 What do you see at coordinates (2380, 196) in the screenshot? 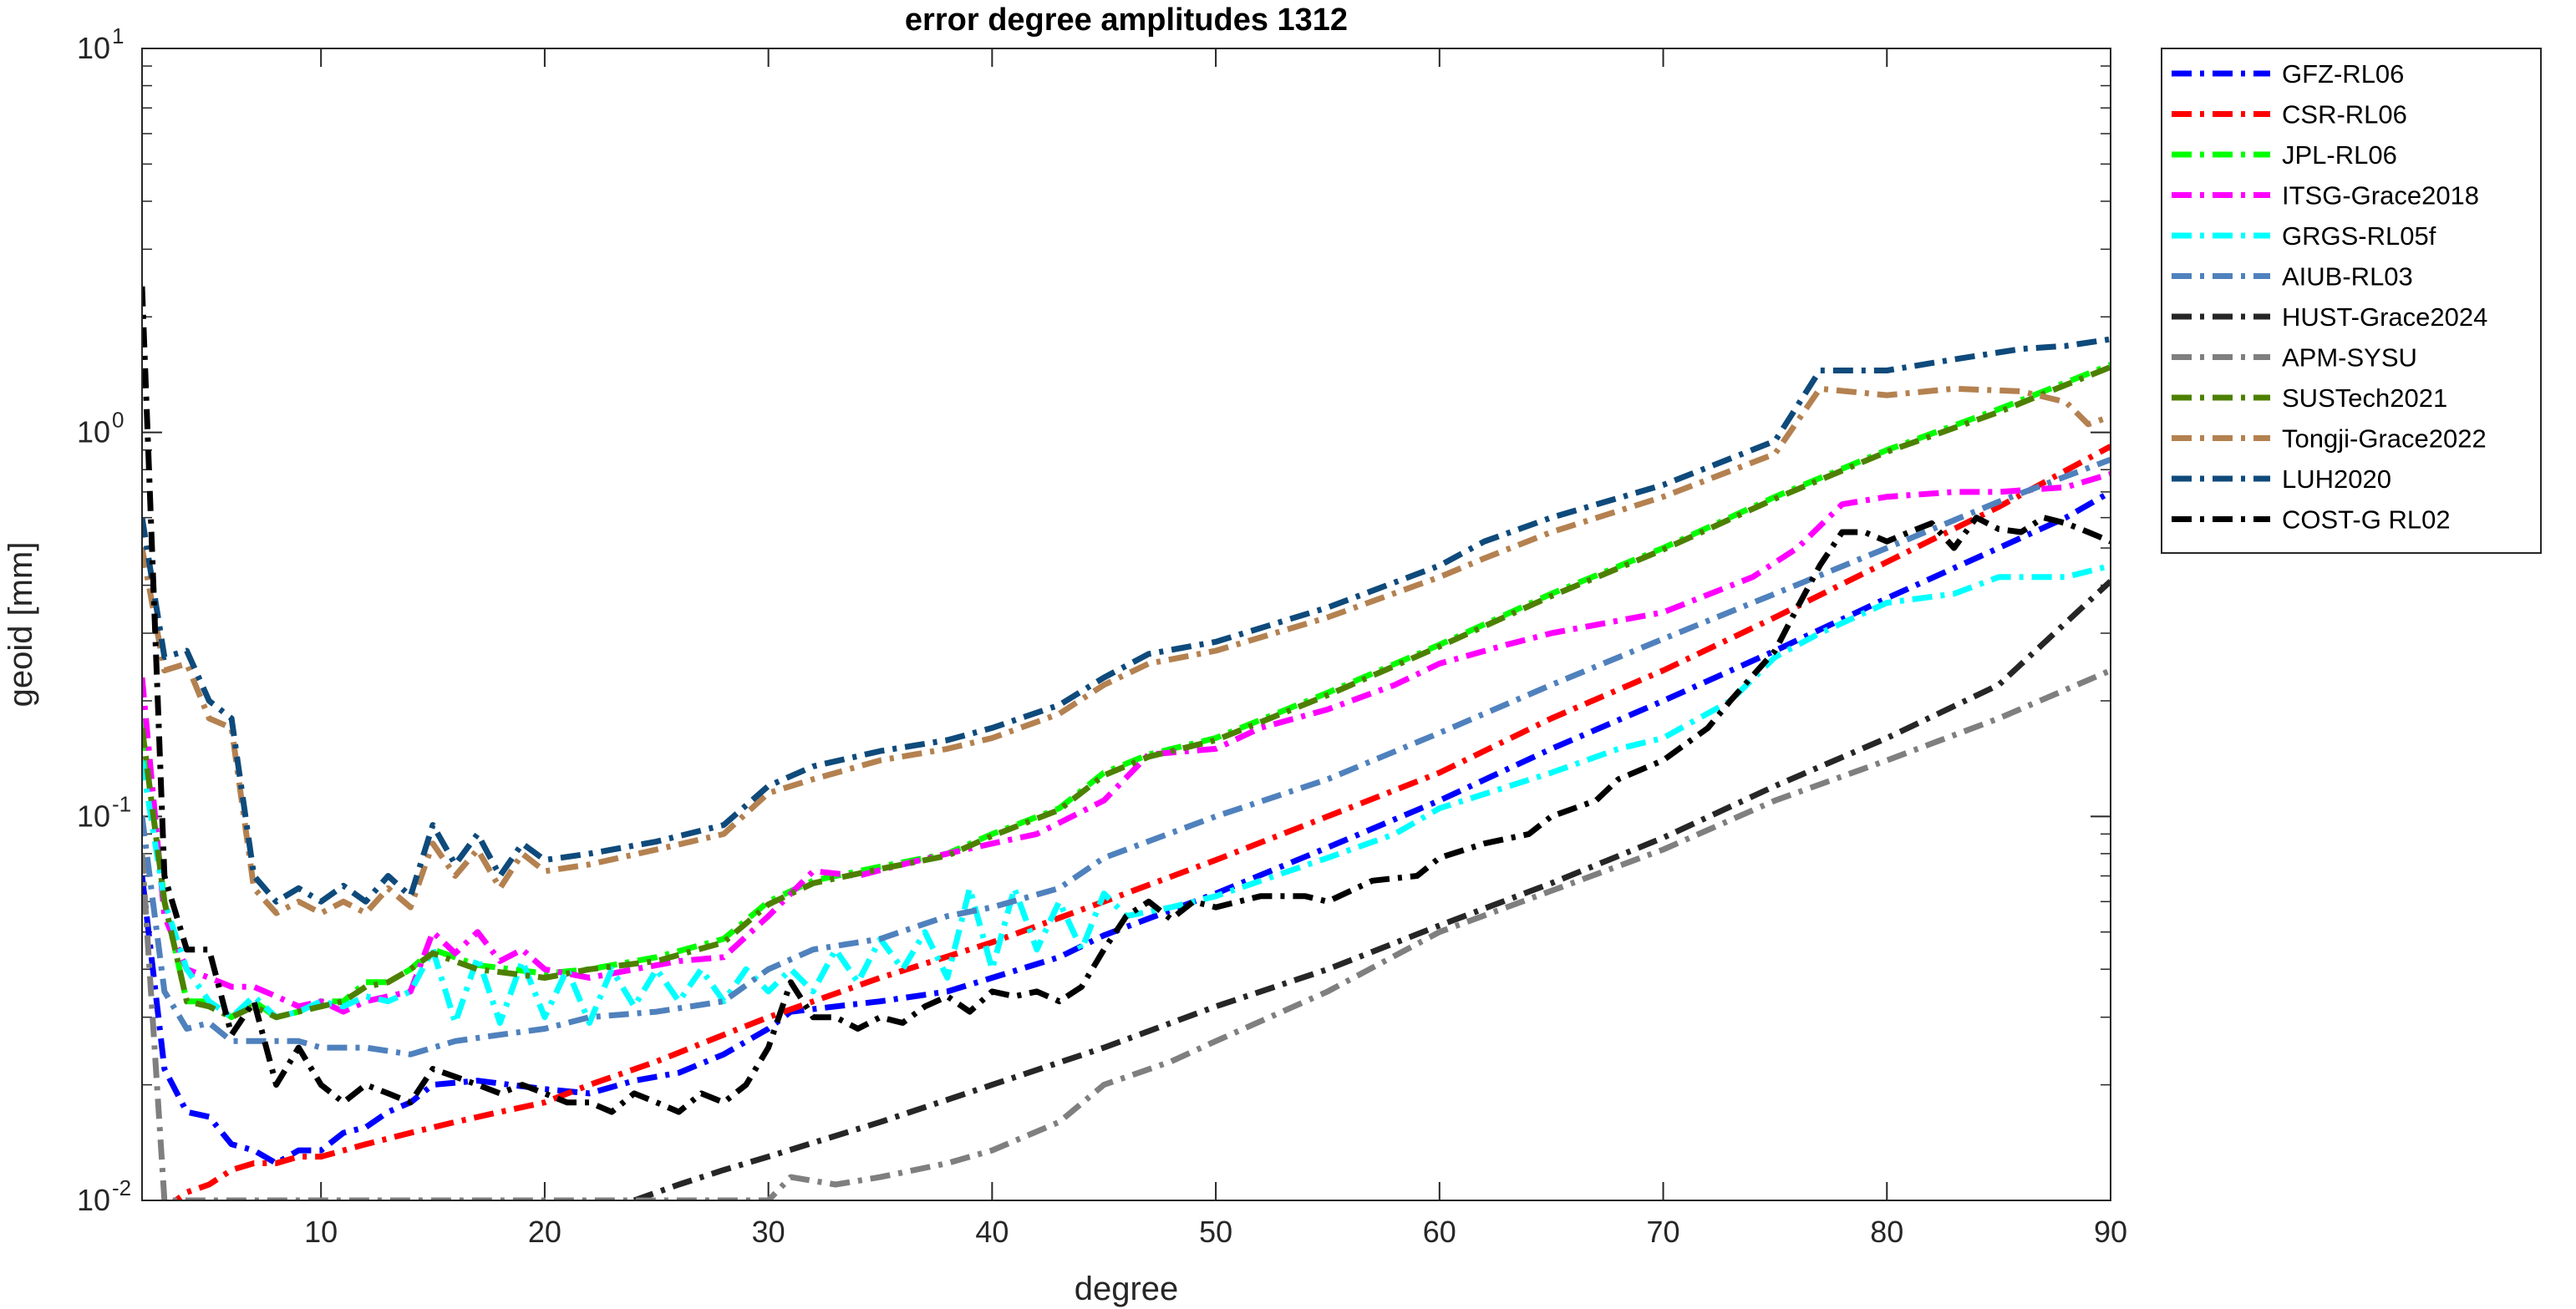
I see `legend-entry-label: ITSG-Grace2018` at bounding box center [2380, 196].